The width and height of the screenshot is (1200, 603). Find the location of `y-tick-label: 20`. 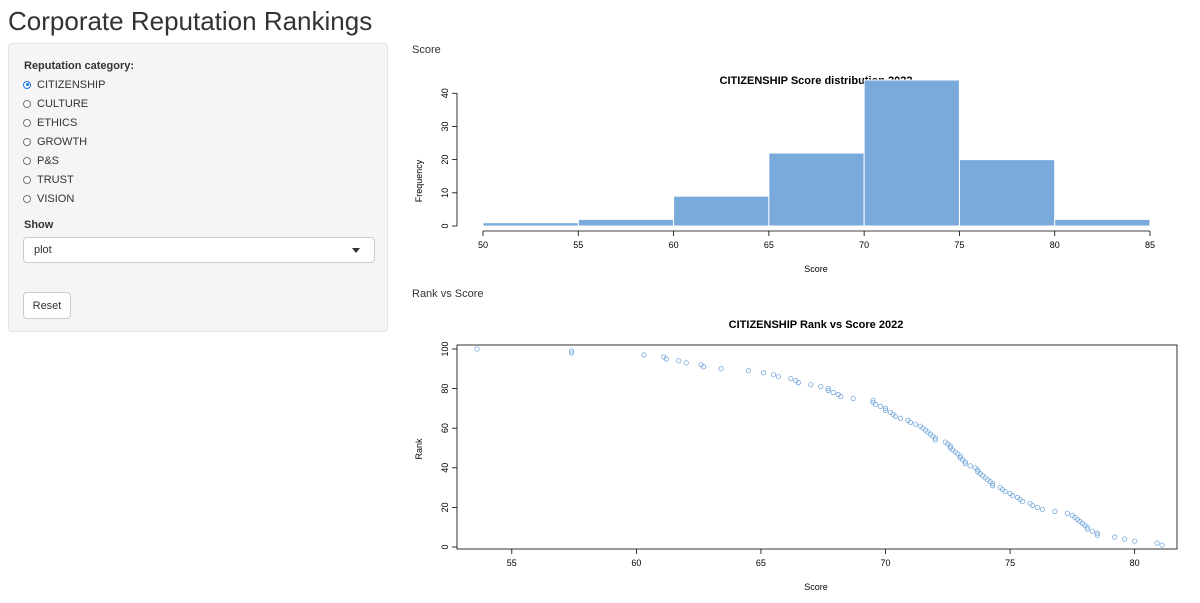

y-tick-label: 20 is located at coordinates (445, 160).